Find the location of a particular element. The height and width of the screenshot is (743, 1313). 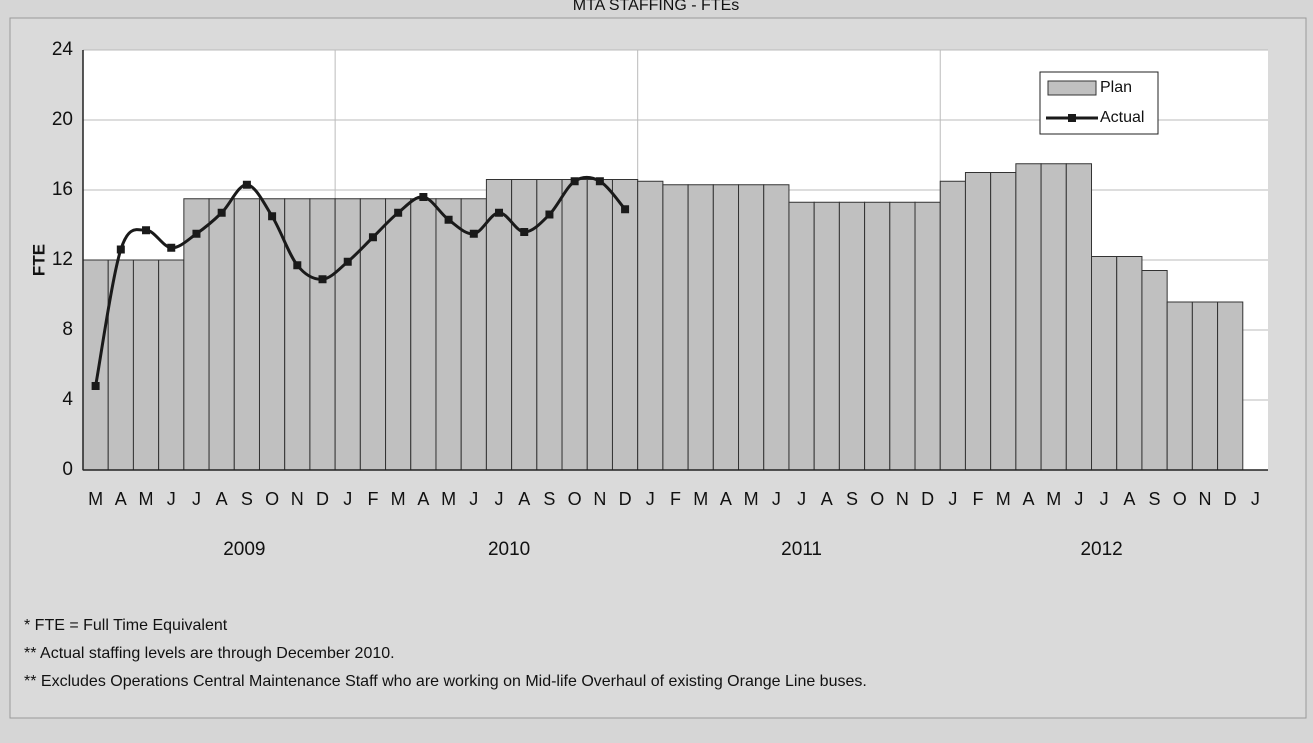

chart-title: MTA STAFFING - FTEs is located at coordinates (656, 7).